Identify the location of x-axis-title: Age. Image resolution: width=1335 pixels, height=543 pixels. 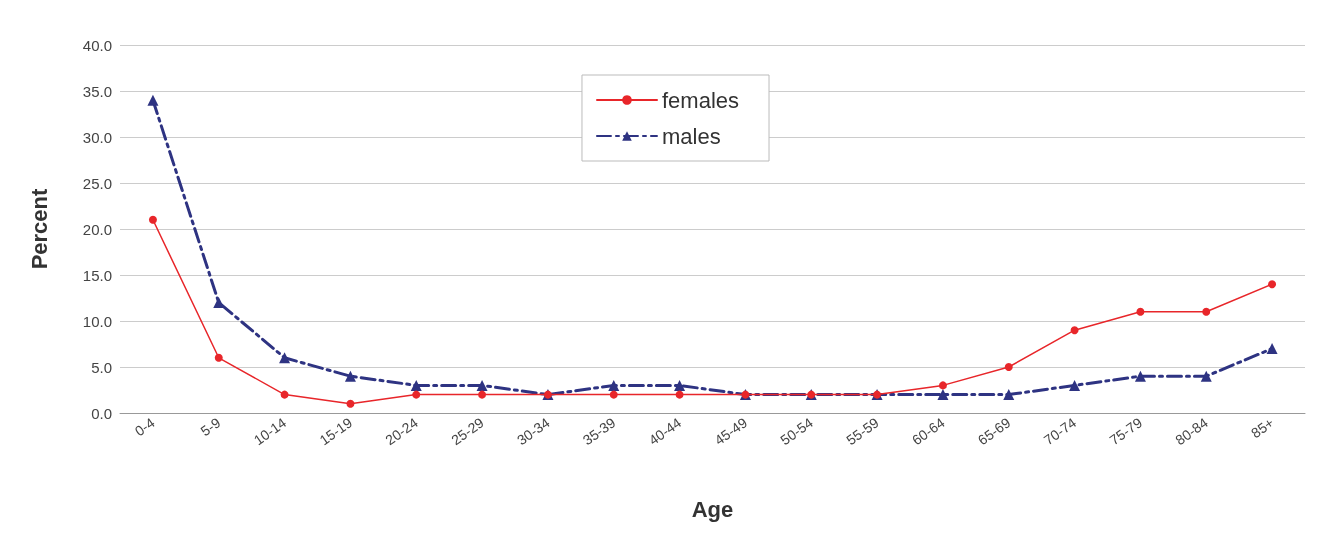
(712, 509).